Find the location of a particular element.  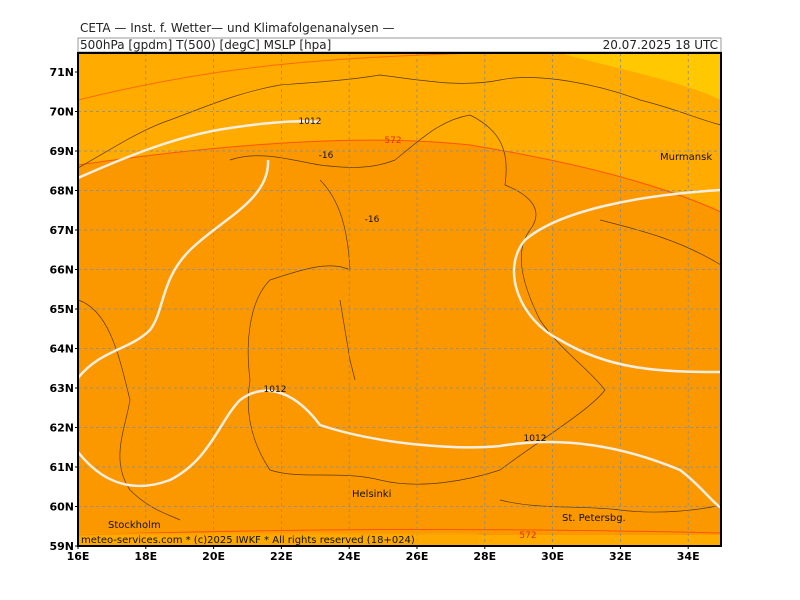

header-datetime: 20.07.2025 18 UTC is located at coordinates (660, 45).